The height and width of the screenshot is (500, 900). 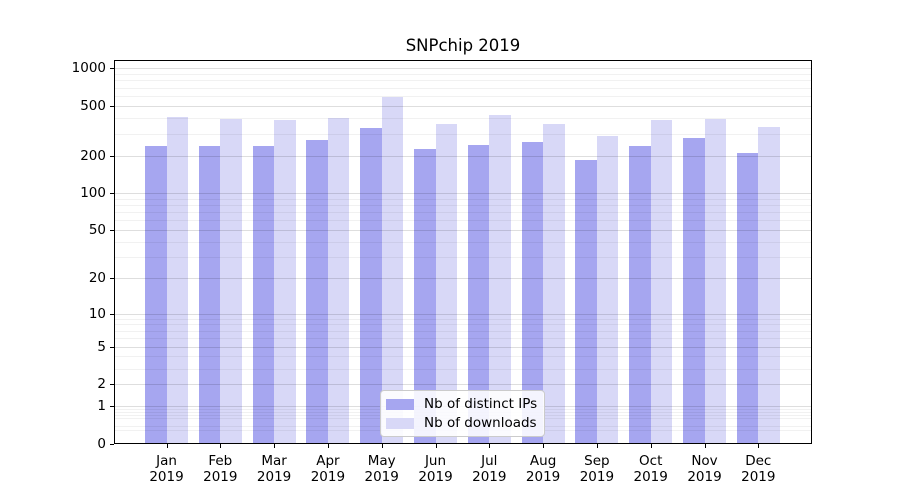 What do you see at coordinates (371, 285) in the screenshot?
I see `bar-distinct-ips-may` at bounding box center [371, 285].